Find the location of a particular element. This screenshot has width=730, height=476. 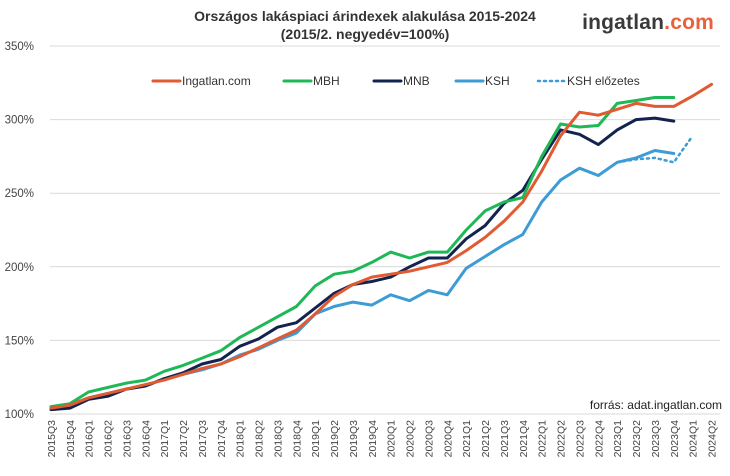

x-tick-label: 2022Q2 is located at coordinates (562, 439).